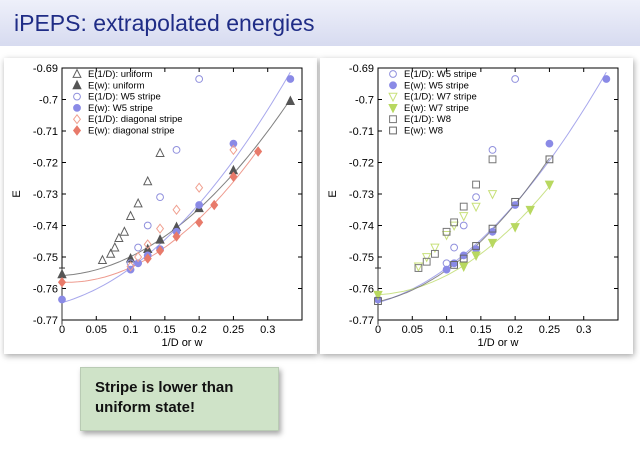 This screenshot has width=640, height=471. I want to click on chart1-ytick-label: -0.7, so click(364, 101).